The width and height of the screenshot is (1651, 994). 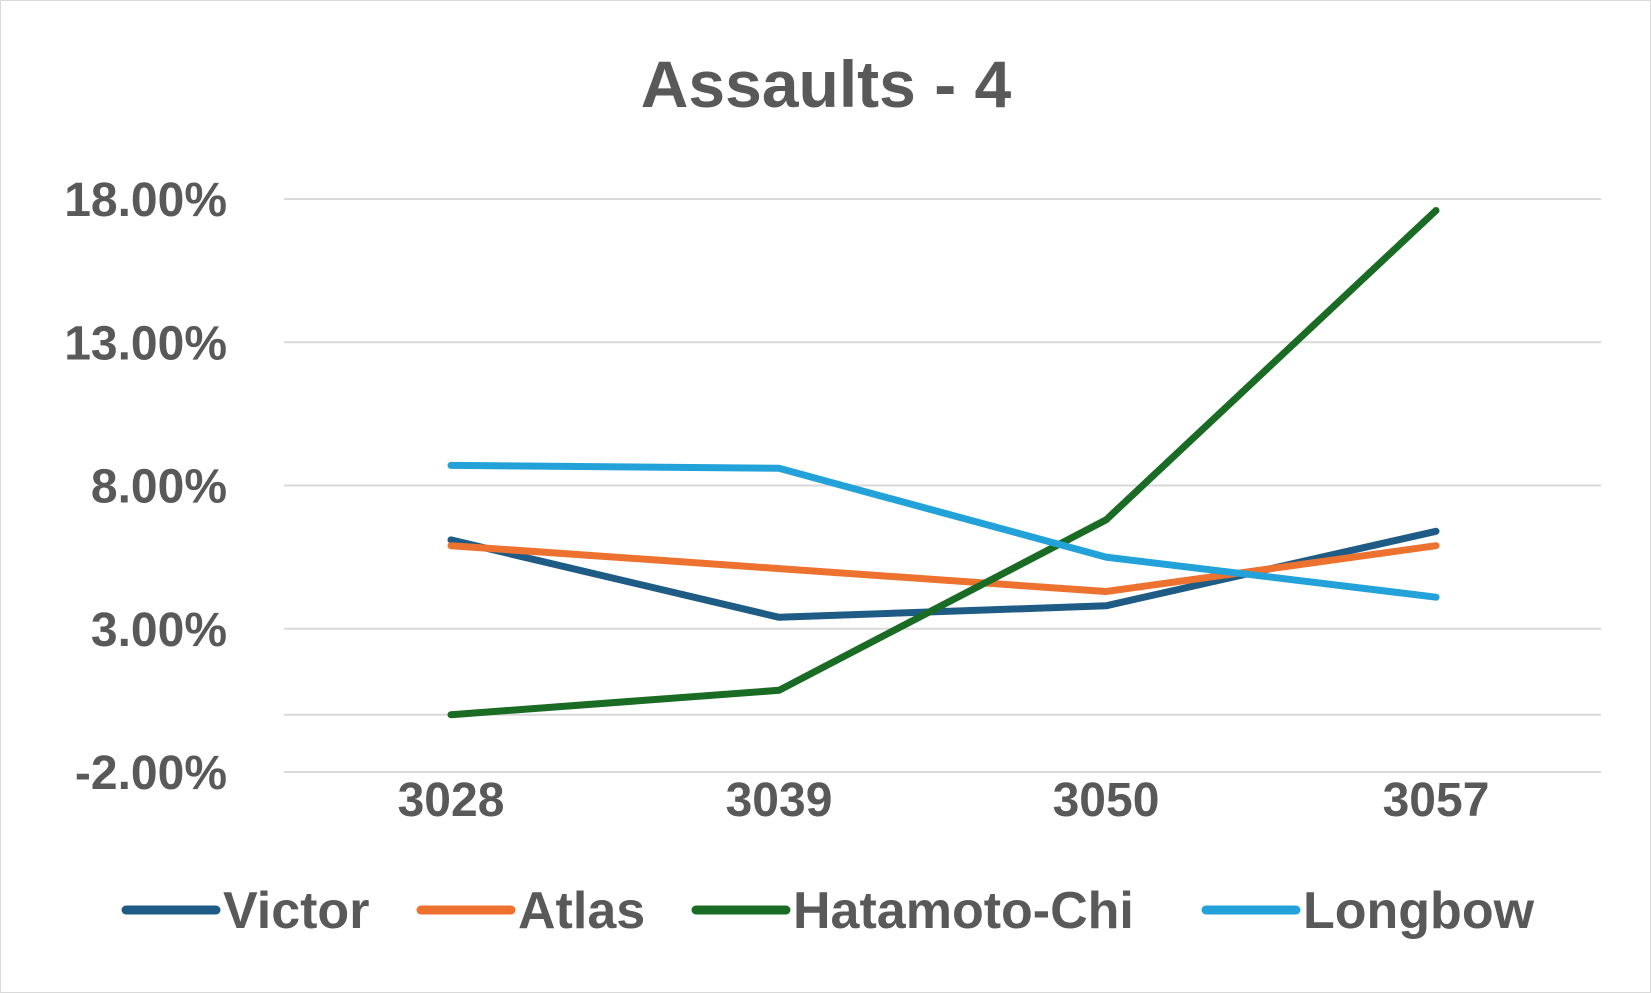 I want to click on legend-label-longbow: Longbow, so click(x=1419, y=911).